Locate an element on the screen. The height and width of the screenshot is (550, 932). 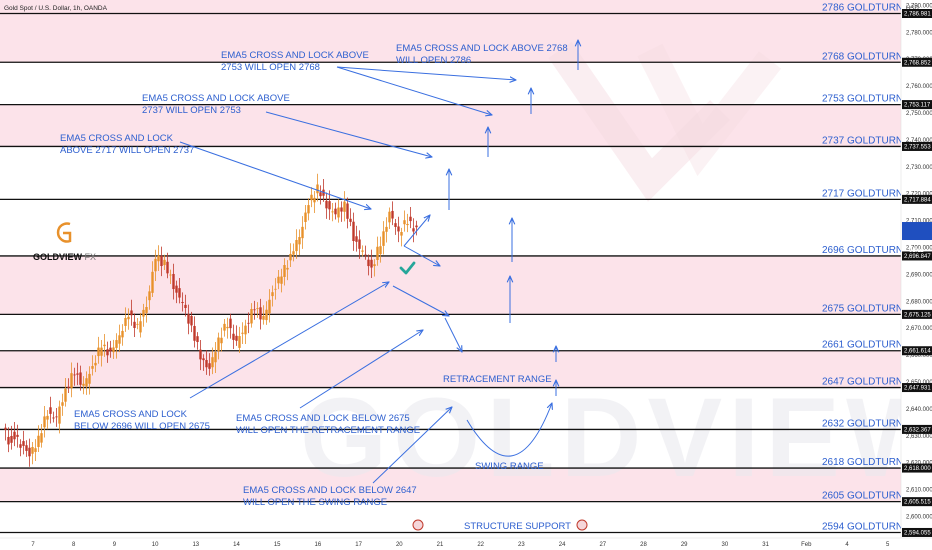
arrow-price-up is located at coordinates (416, 231).